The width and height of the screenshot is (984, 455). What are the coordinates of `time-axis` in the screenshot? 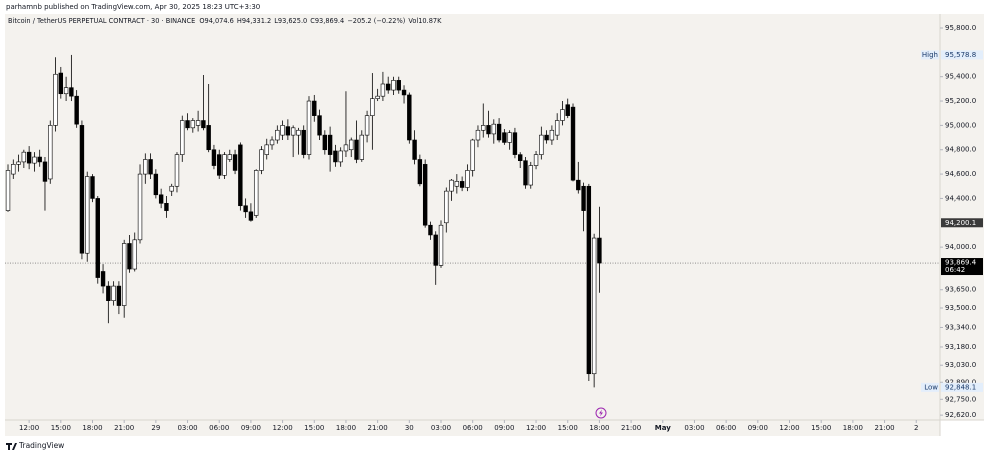 It's located at (472, 428).